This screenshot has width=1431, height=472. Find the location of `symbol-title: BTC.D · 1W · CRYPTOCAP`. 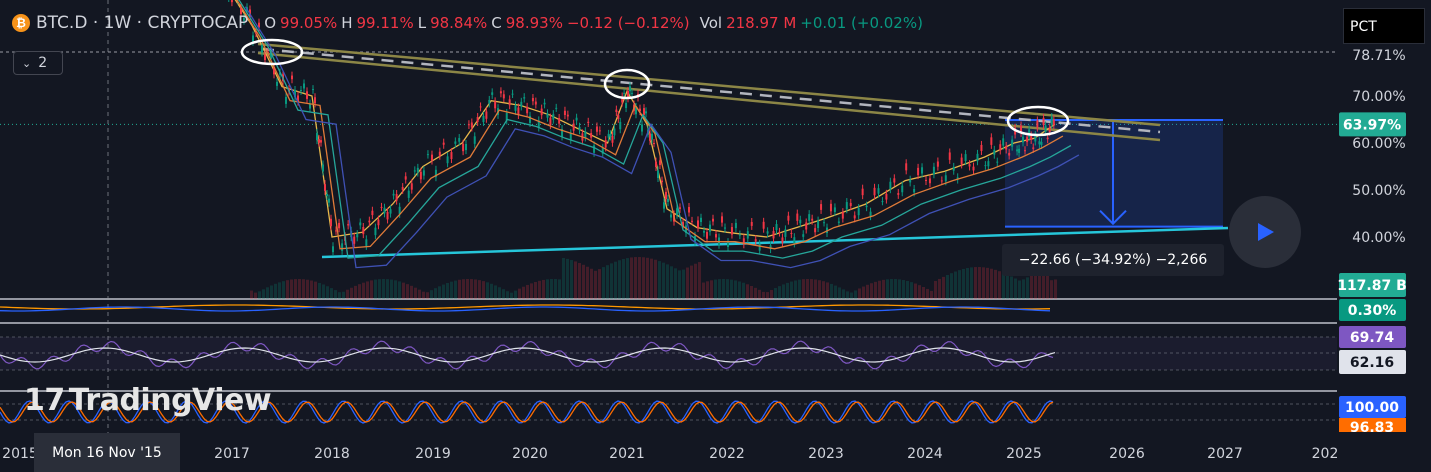

symbol-title: BTC.D · 1W · CRYPTOCAP is located at coordinates (142, 23).